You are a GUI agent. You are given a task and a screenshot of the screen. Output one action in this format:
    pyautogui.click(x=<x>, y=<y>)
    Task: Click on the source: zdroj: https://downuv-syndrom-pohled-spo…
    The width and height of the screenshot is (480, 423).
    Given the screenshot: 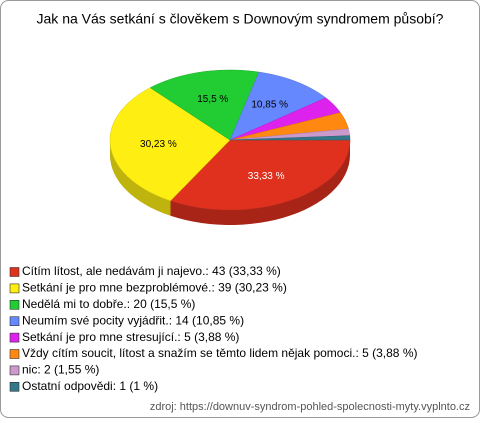 What is the action you would take?
    pyautogui.click(x=310, y=407)
    